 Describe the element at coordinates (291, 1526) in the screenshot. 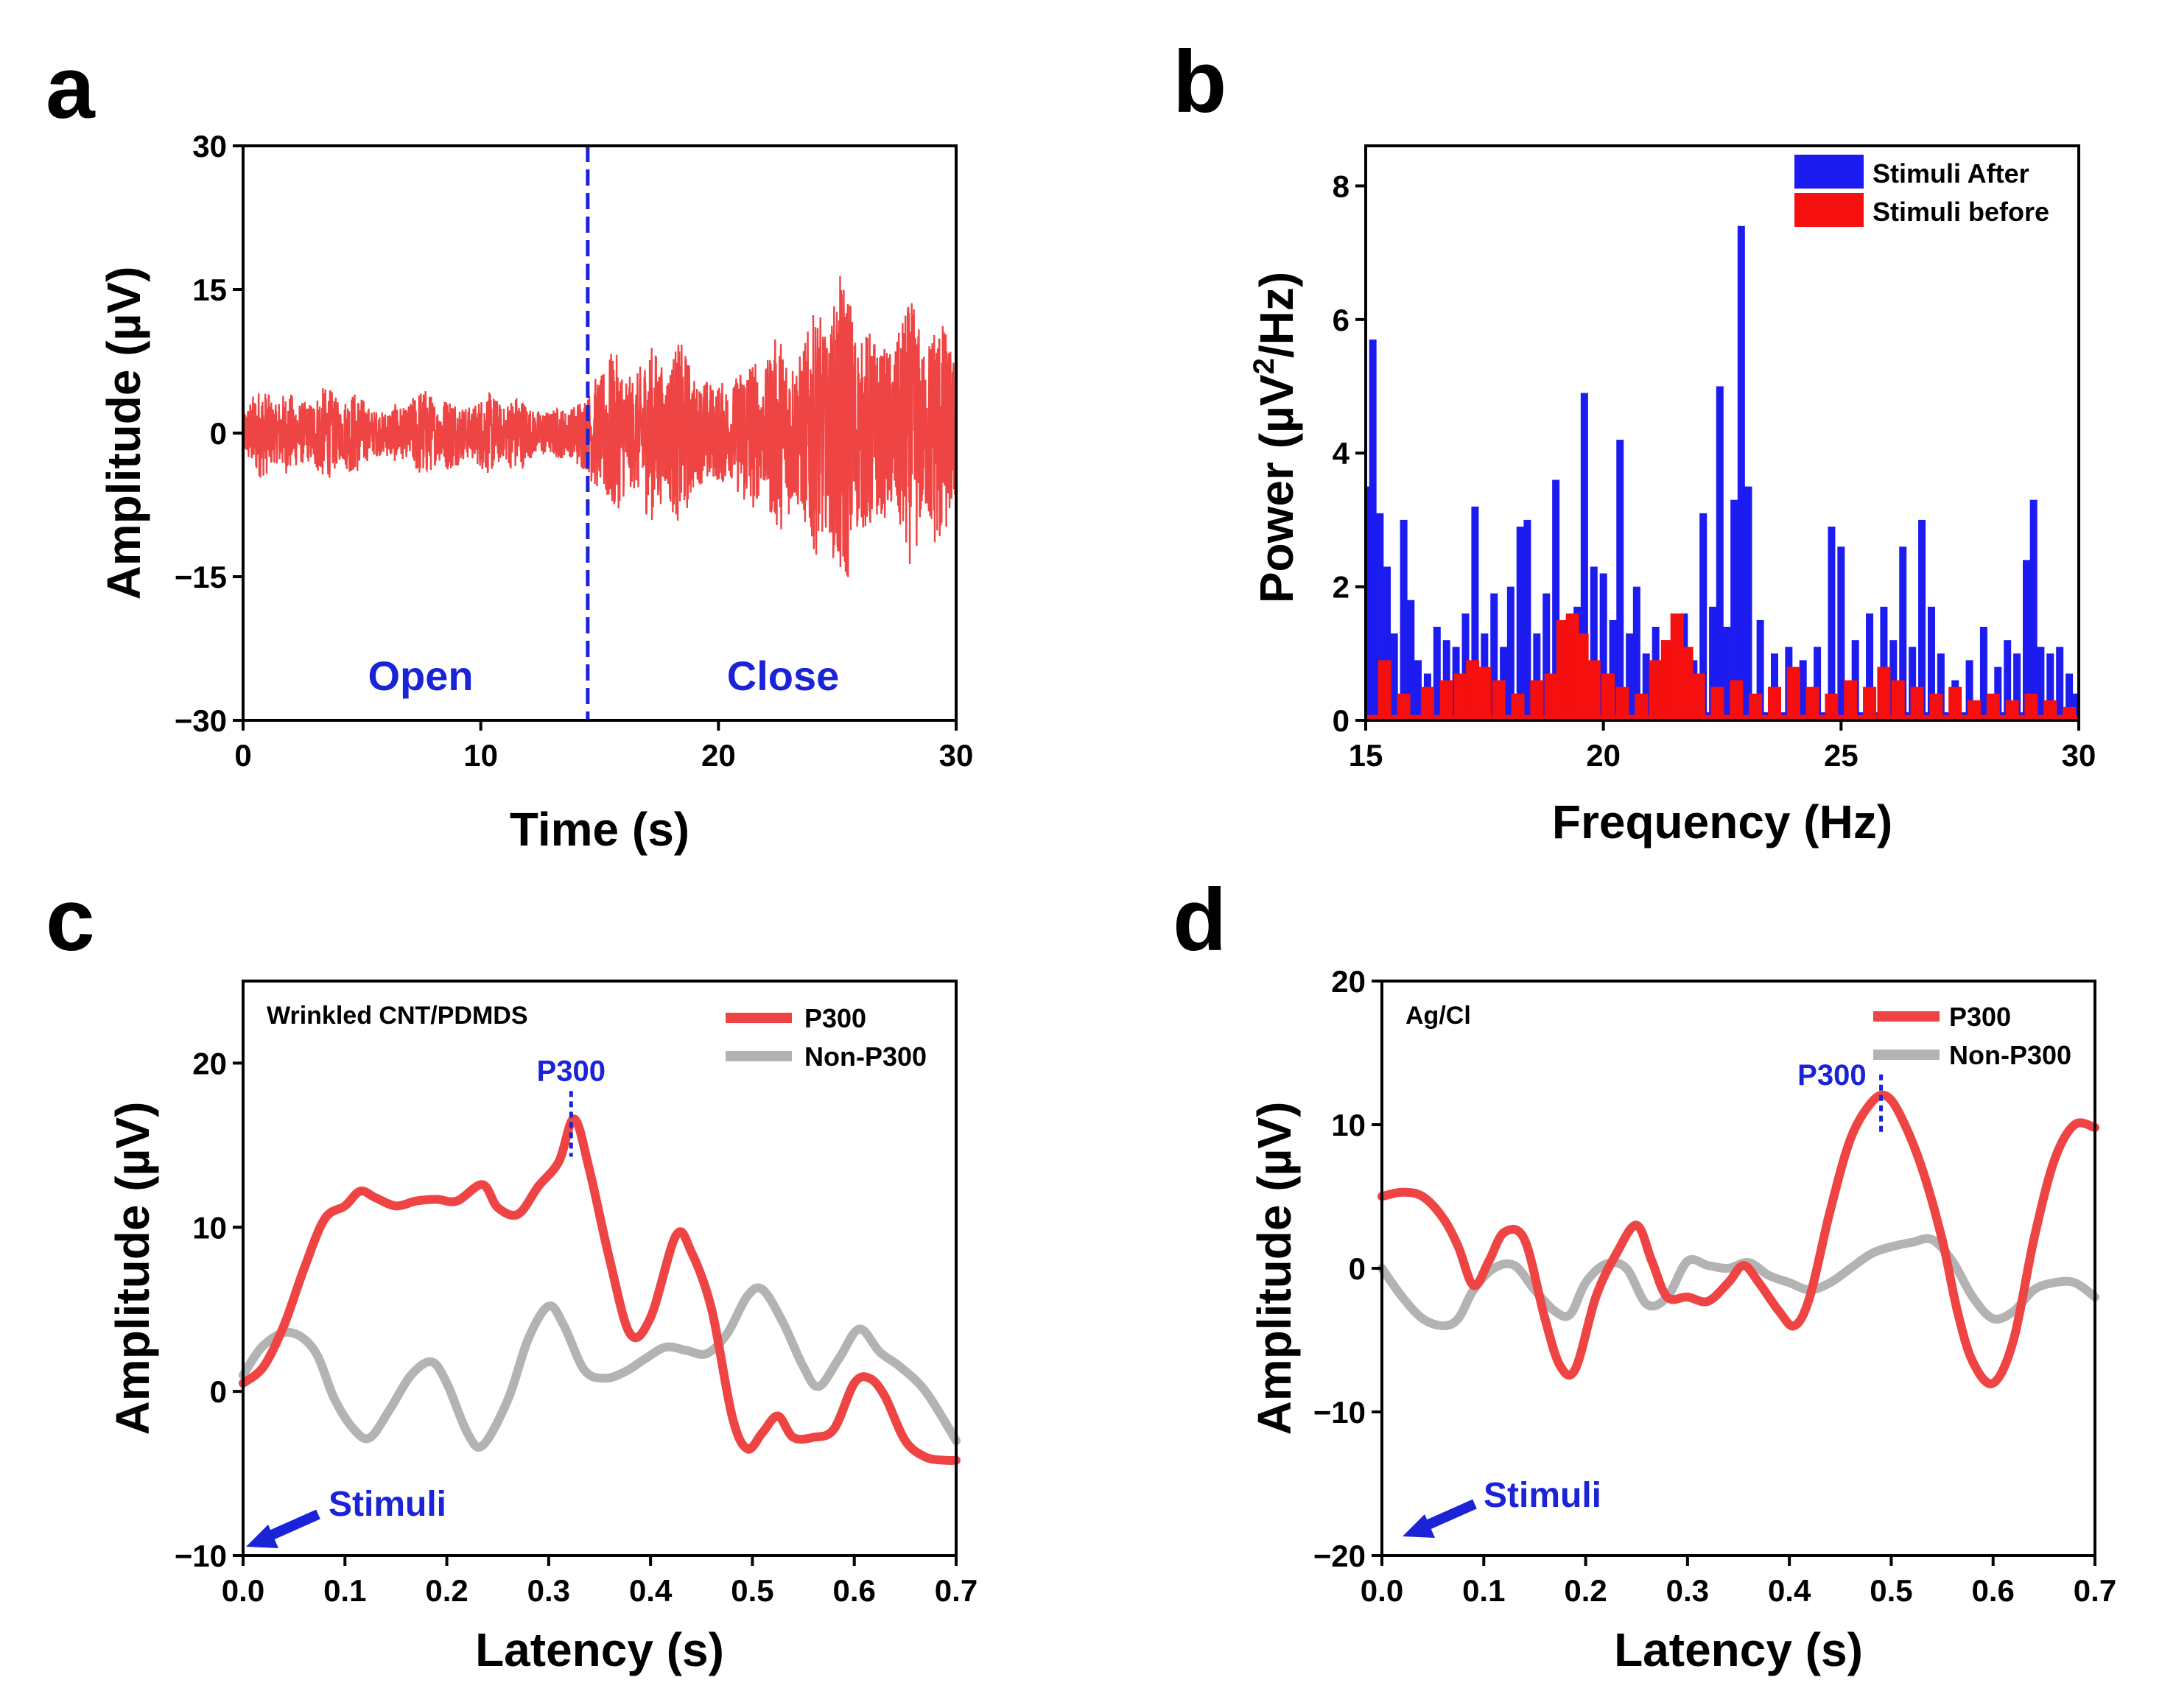

I see `arrow-shaft-c` at that location.